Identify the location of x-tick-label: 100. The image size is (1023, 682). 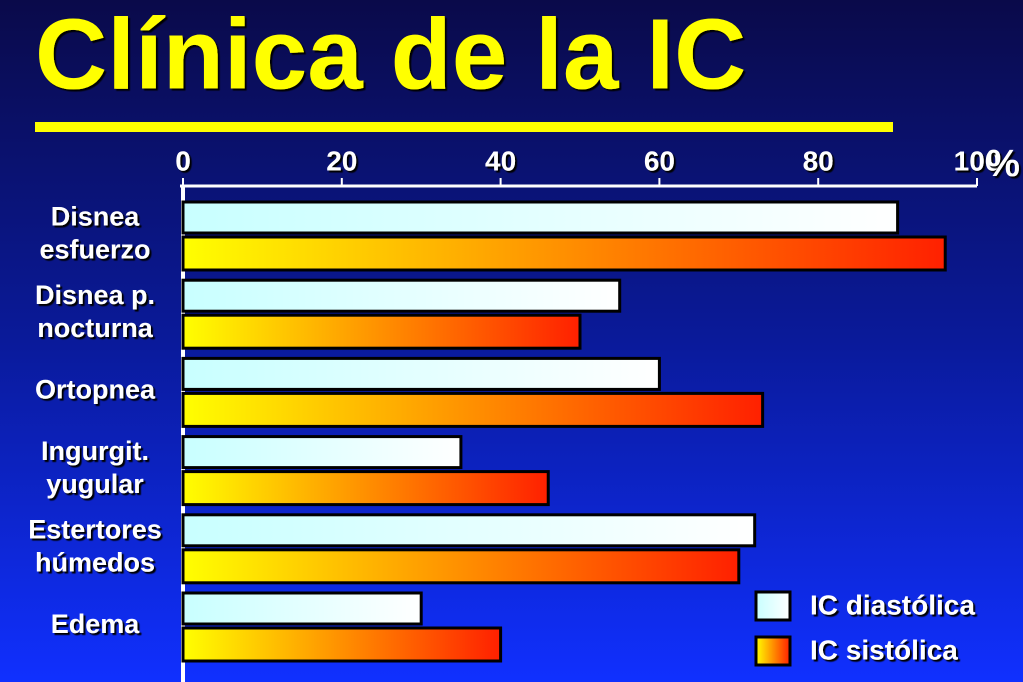
(977, 160).